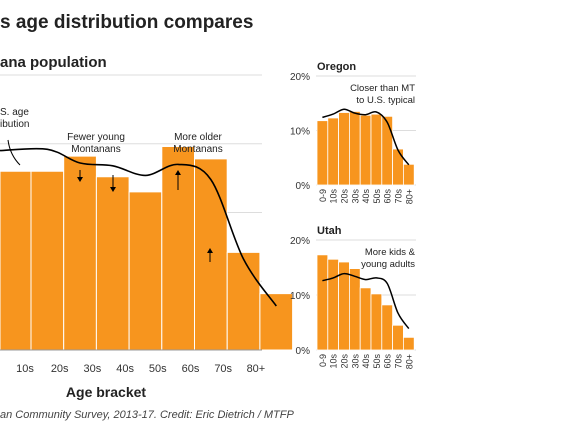 This screenshot has height=429, width=572. I want to click on oregon-tick-label: 60s, so click(388, 196).